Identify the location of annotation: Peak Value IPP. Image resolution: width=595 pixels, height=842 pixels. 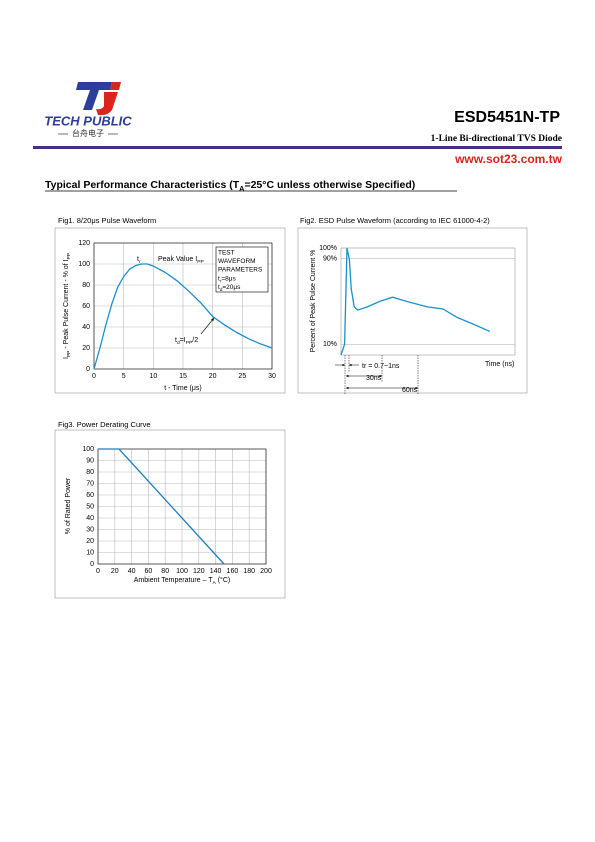
(181, 260).